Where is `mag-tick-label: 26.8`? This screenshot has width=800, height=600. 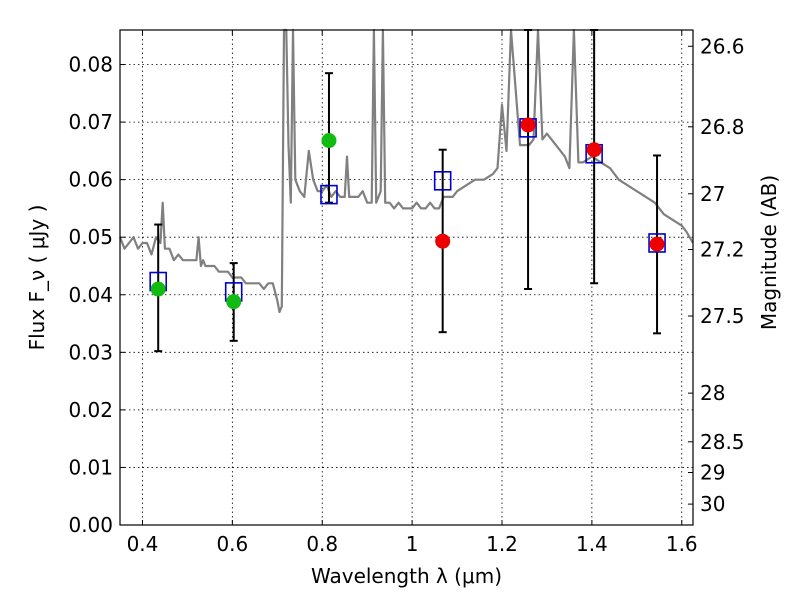
mag-tick-label: 26.8 is located at coordinates (722, 127).